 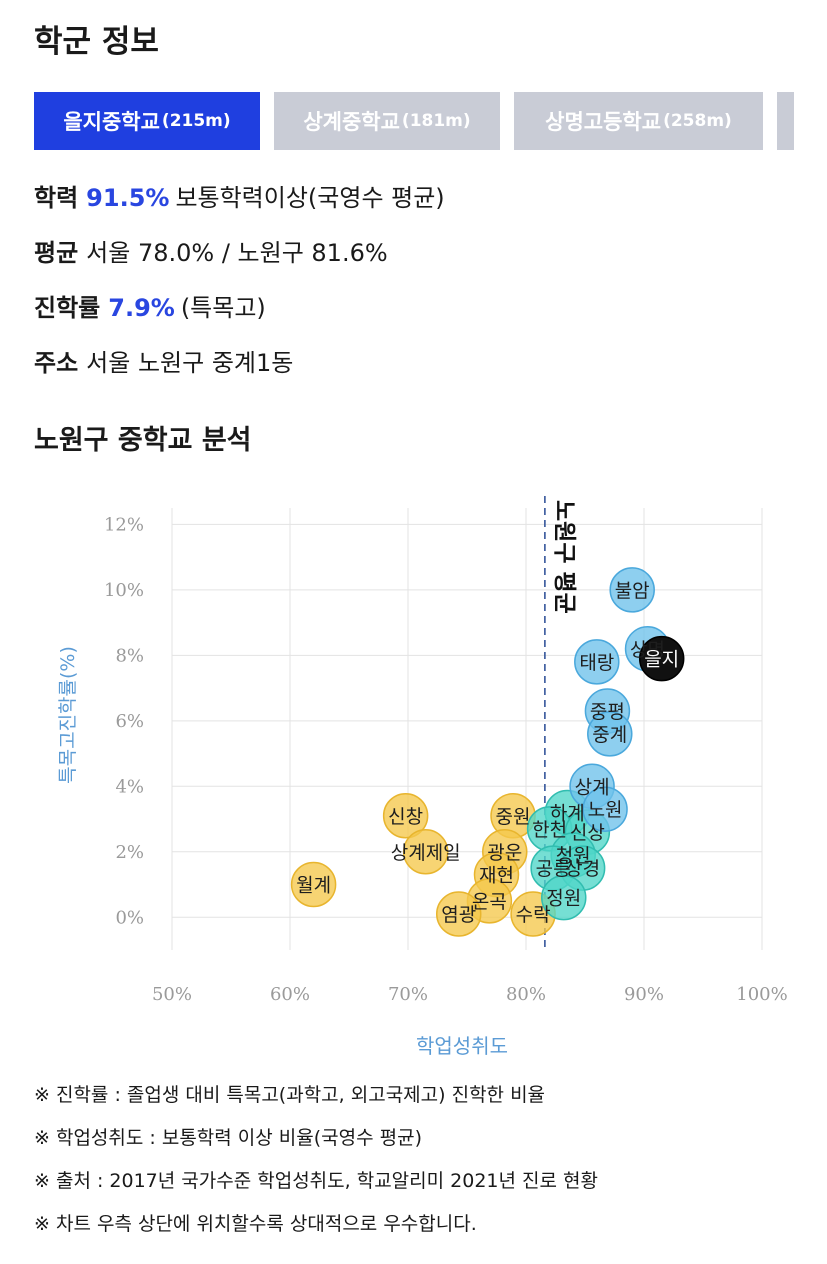 What do you see at coordinates (533, 915) in the screenshot?
I see `bubble-label: 수락` at bounding box center [533, 915].